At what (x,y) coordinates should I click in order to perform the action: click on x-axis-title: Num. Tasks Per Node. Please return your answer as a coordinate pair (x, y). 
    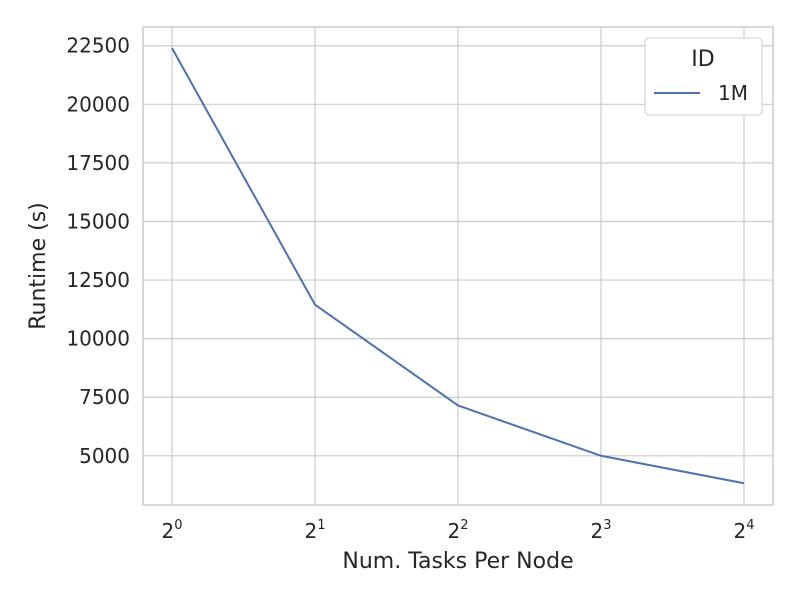
    Looking at the image, I should click on (457, 561).